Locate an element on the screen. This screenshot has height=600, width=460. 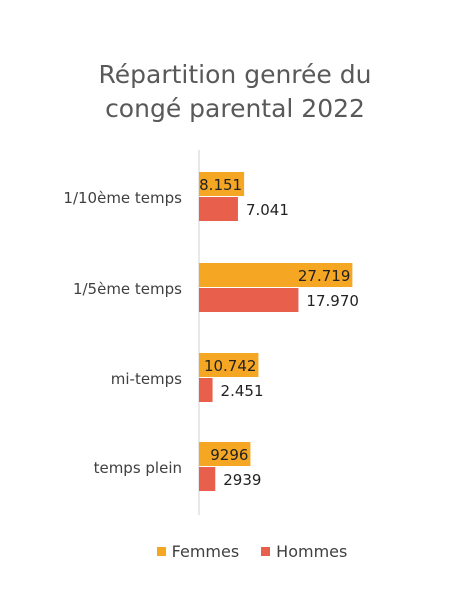
data-label-femmes: 9296 is located at coordinates (229, 455).